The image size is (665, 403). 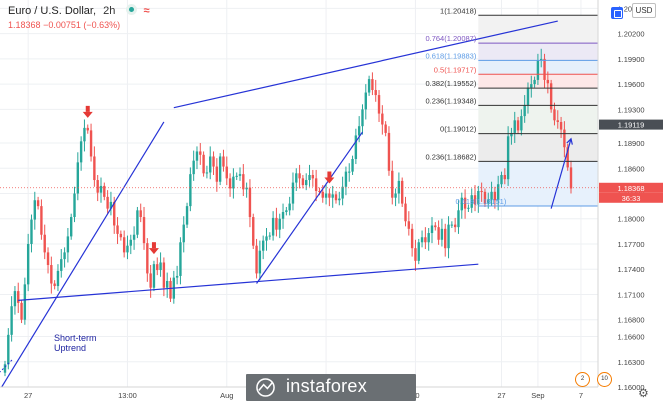 I want to click on fullscreen-icon, so click(x=617, y=13).